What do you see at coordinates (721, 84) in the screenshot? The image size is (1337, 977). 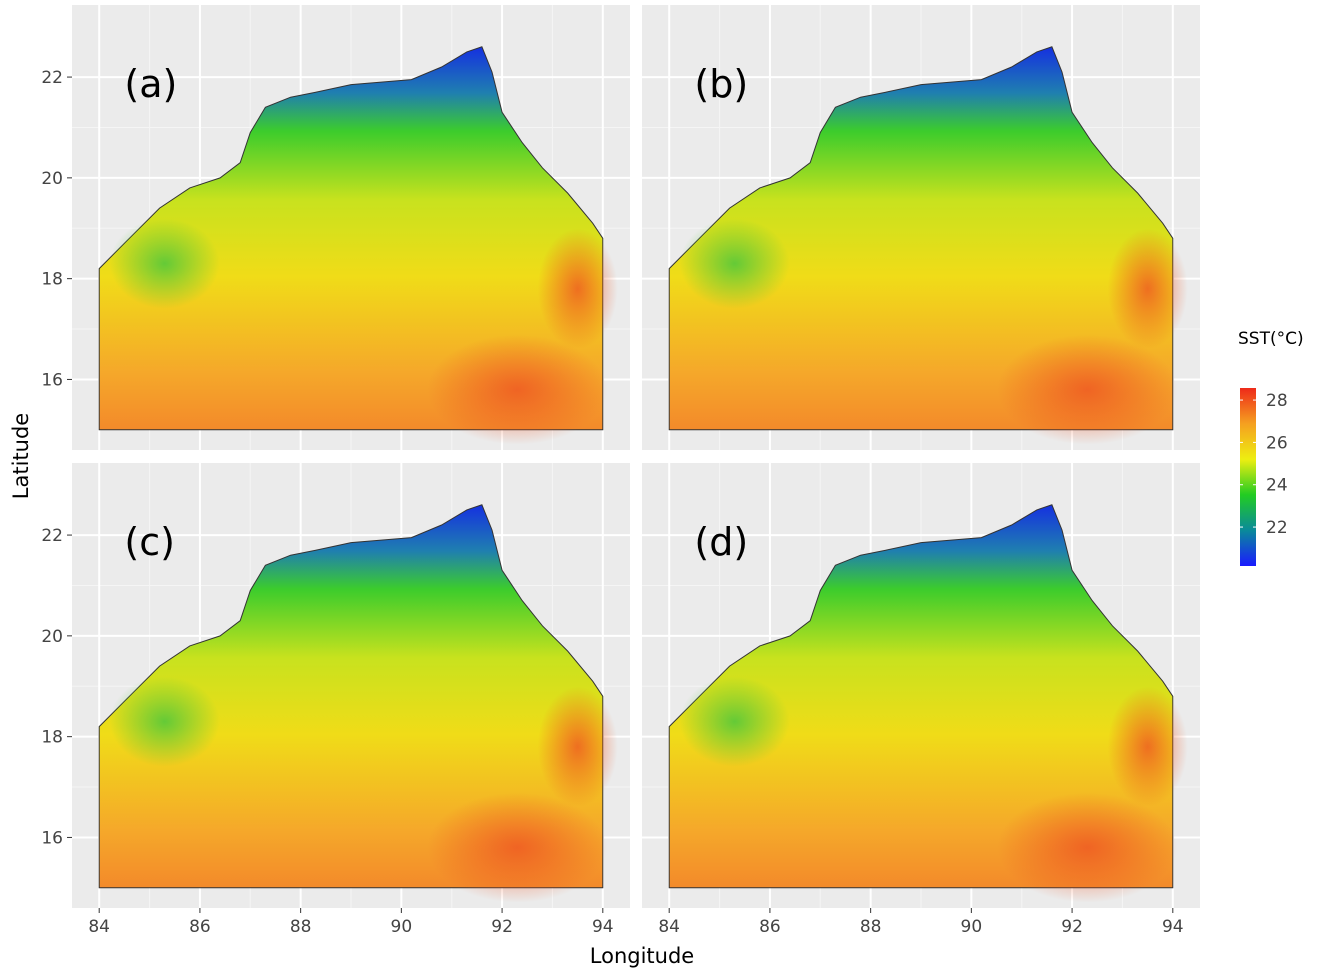 I see `panel-label: (b)` at bounding box center [721, 84].